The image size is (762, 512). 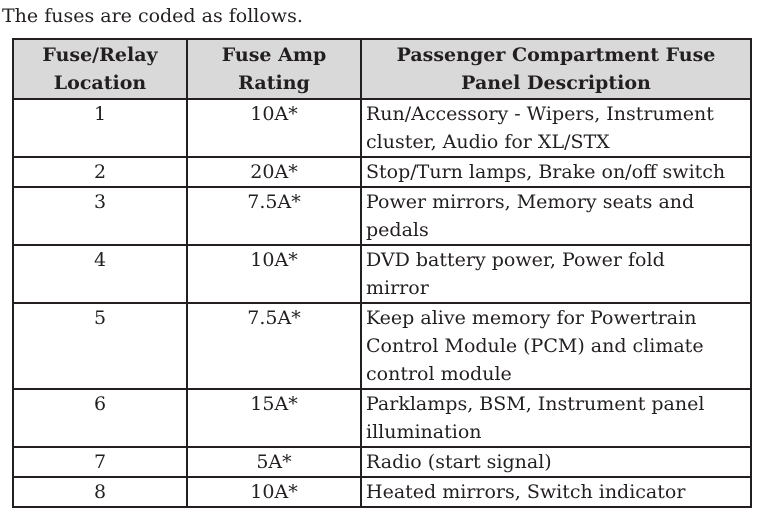 What do you see at coordinates (556, 216) in the screenshot?
I see `fuse-description: Power mirrors, Memory seats and pedals` at bounding box center [556, 216].